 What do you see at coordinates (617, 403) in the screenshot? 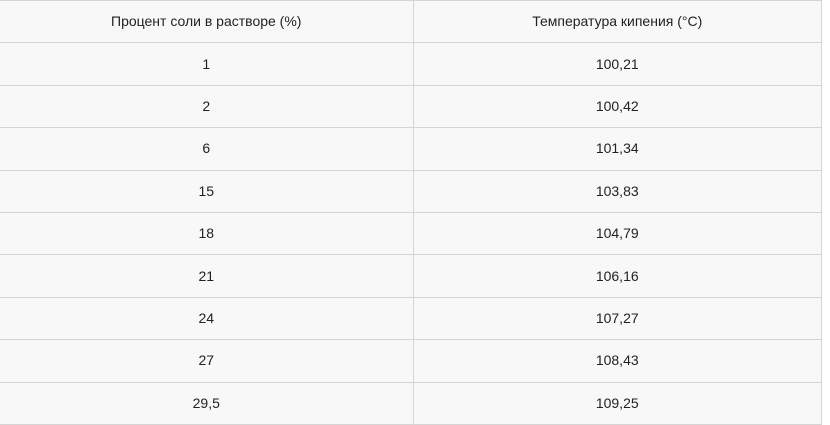
I see `cell-boiling-temp: 109,25` at bounding box center [617, 403].